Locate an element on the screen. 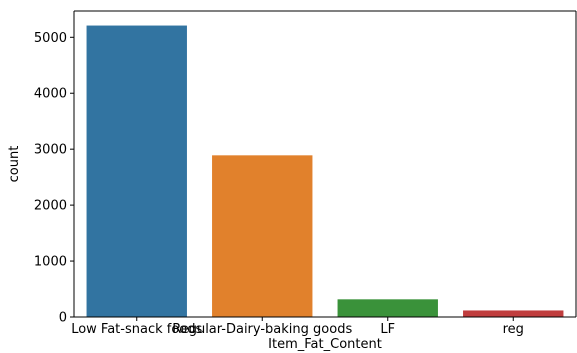 Image resolution: width=577 pixels, height=353 pixels. x-tick-label-2: LF is located at coordinates (387, 329).